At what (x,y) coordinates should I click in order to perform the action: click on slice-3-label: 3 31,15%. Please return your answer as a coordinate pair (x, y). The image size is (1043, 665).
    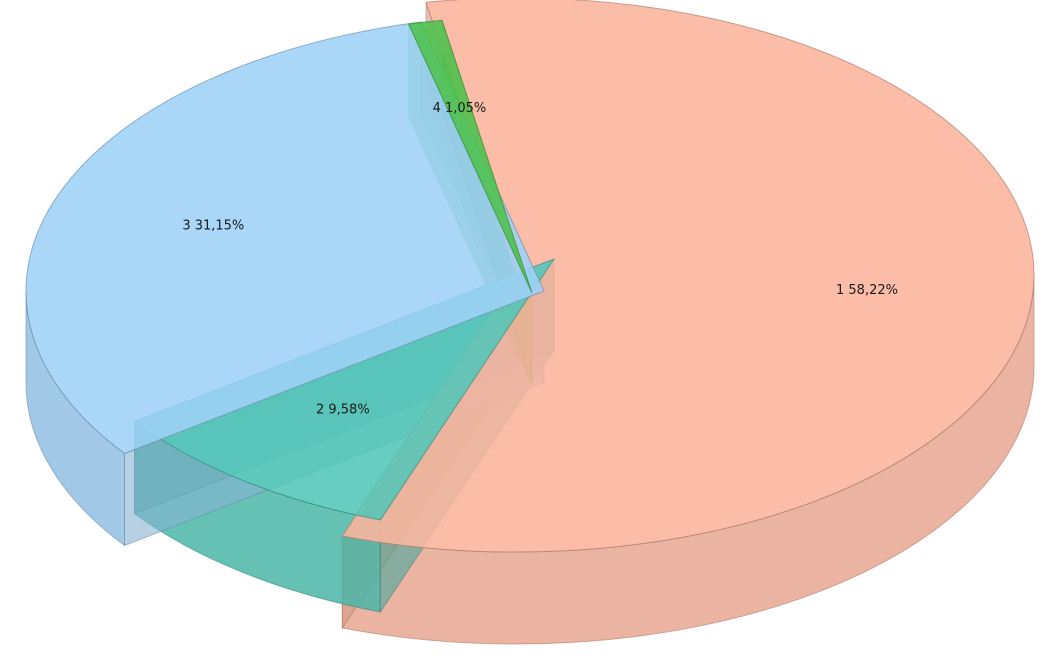
    Looking at the image, I should click on (213, 226).